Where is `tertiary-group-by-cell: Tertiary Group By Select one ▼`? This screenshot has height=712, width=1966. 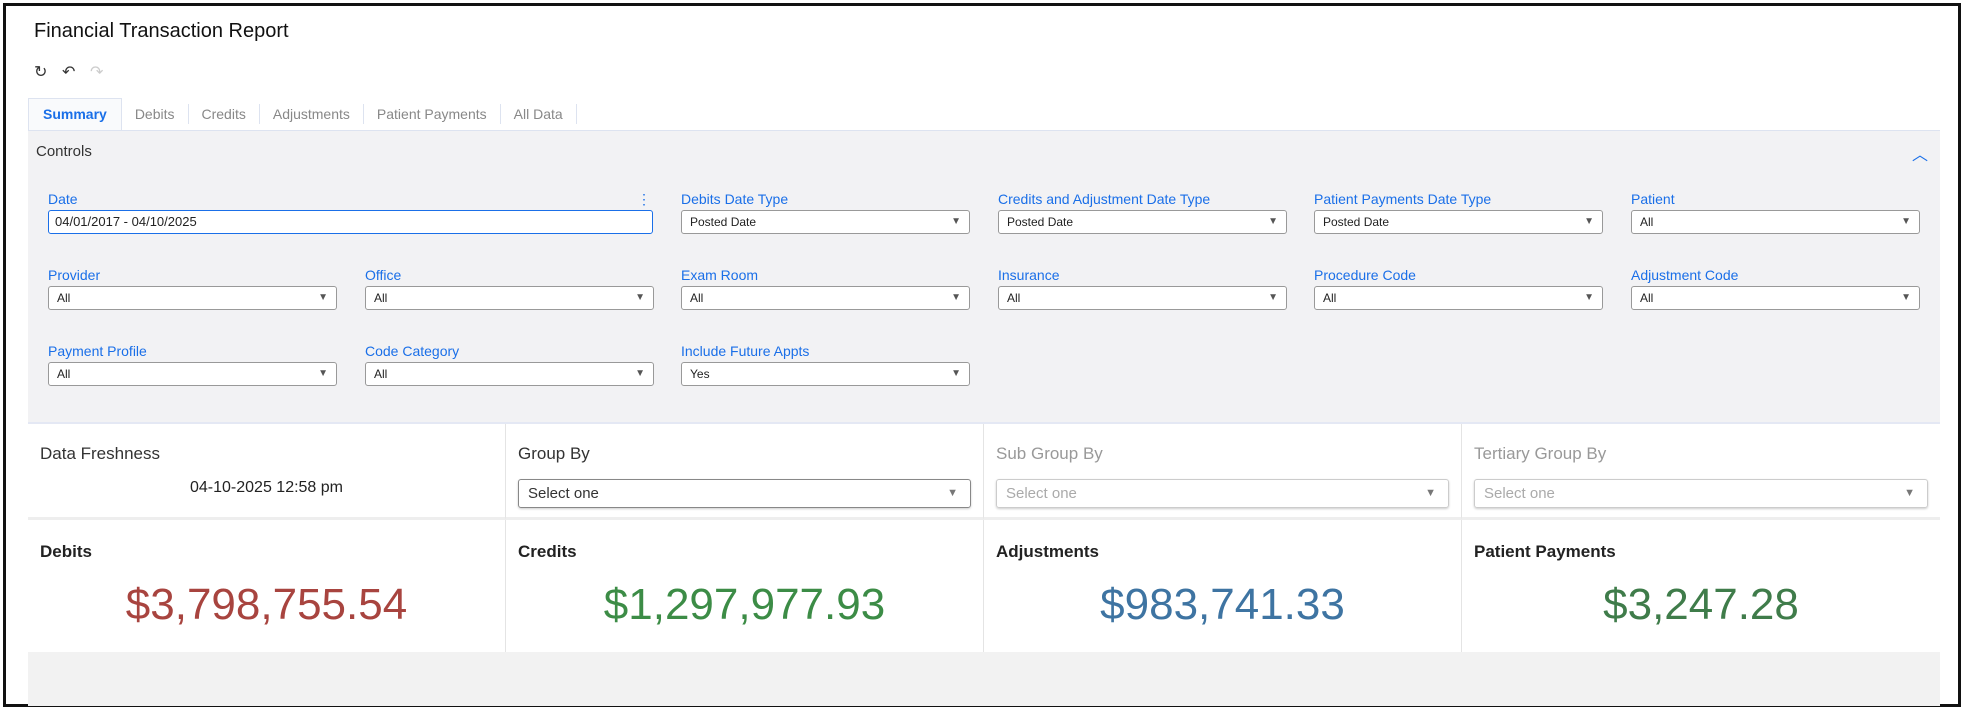
tertiary-group-by-cell: Tertiary Group By Select one ▼ is located at coordinates (1701, 472).